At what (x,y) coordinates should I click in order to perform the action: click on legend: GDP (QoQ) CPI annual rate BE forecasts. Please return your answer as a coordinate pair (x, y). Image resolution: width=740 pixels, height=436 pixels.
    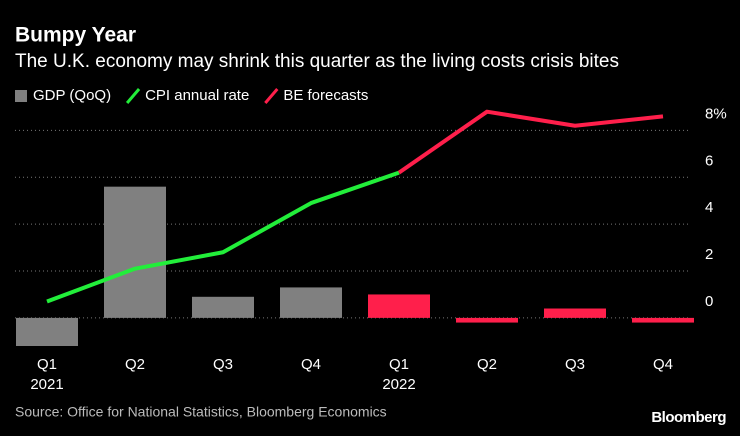
    Looking at the image, I should click on (191, 95).